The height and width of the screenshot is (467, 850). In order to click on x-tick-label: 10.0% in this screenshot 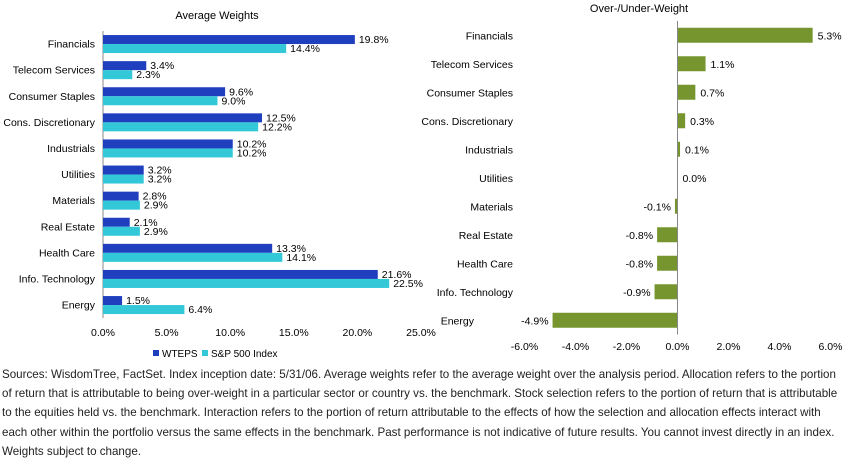, I will do `click(230, 333)`.